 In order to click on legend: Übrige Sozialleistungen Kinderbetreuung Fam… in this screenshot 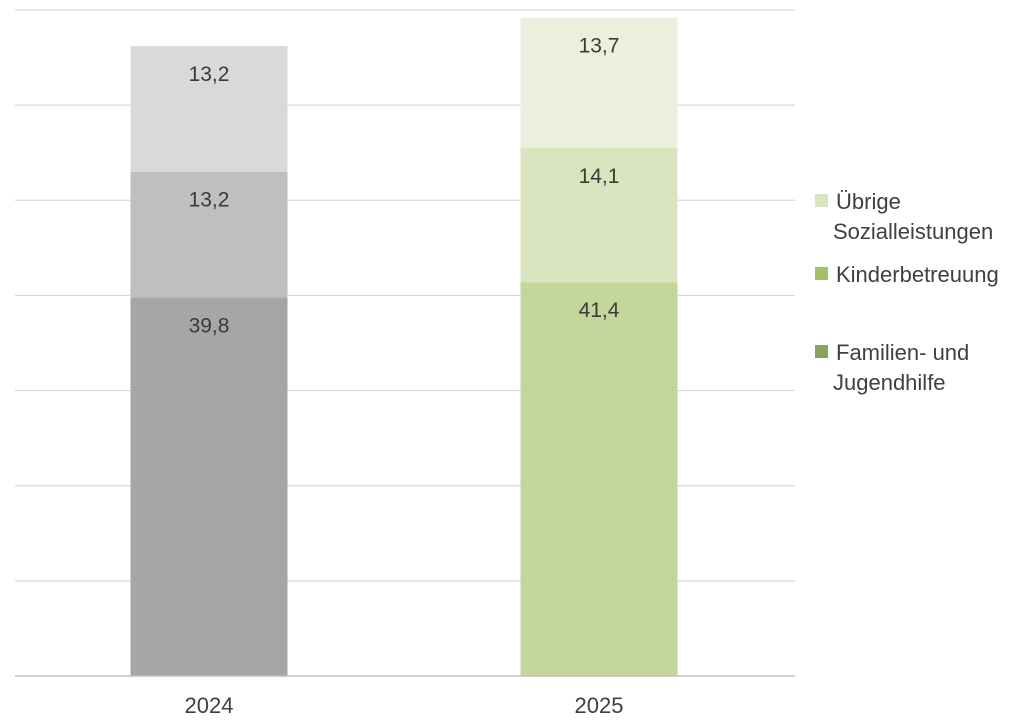, I will do `click(907, 292)`.